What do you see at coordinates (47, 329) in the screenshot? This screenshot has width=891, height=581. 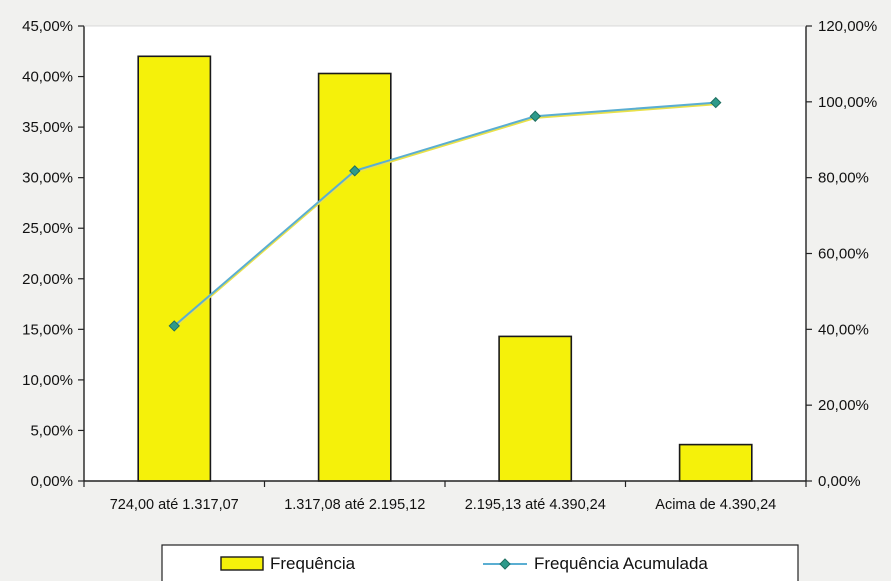 I see `left-tick-label: 15,00%` at bounding box center [47, 329].